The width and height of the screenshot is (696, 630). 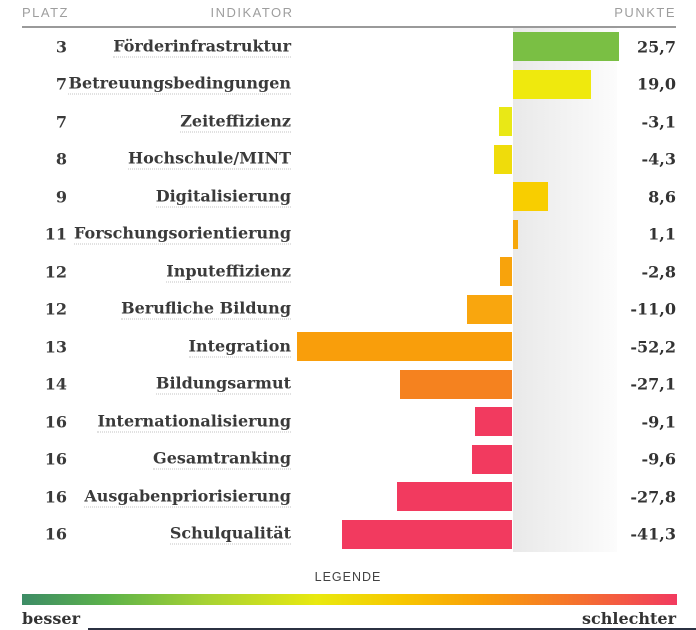 I want to click on indicator-label: Gesamtranking, so click(x=222, y=459).